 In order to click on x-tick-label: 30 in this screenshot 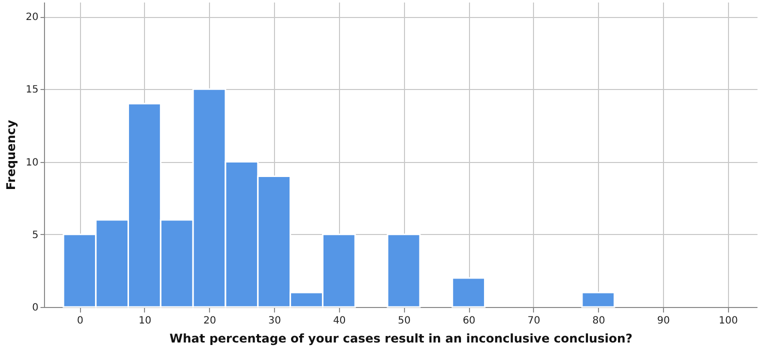, I will do `click(274, 321)`.